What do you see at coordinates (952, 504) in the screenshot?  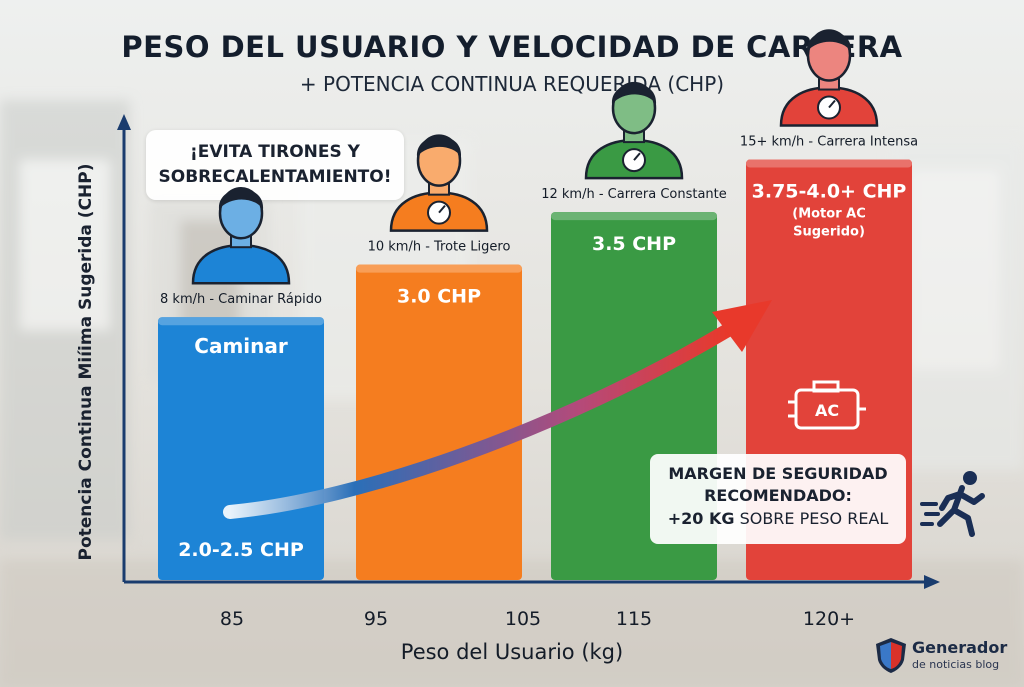 I see `running-person-icon` at bounding box center [952, 504].